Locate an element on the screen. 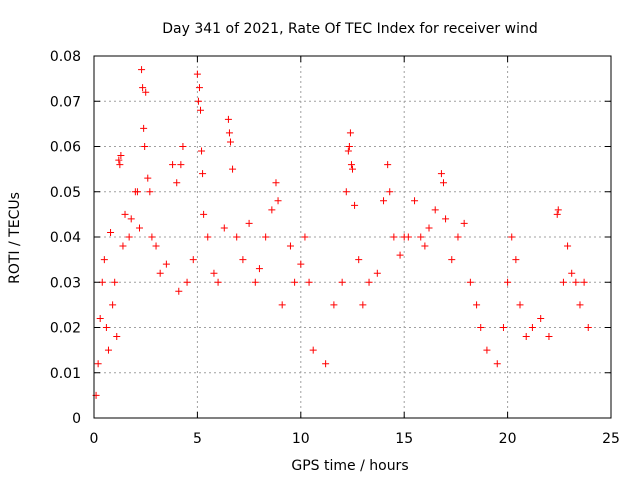  y-tick-label: 0.06 is located at coordinates (65, 148).